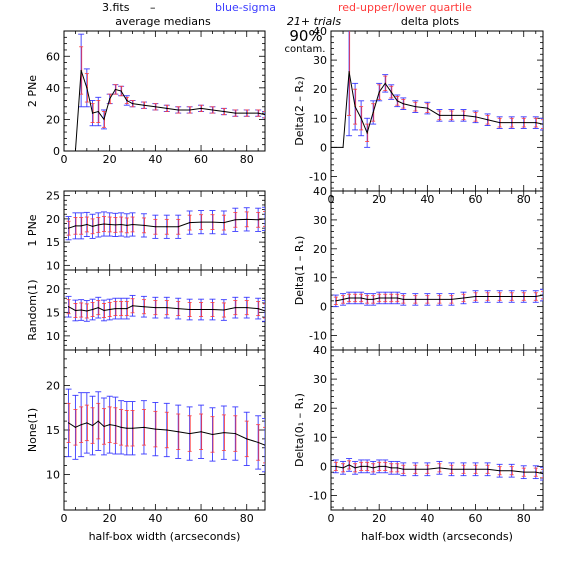  I want to click on x-tick-label: 40, so click(155, 518).